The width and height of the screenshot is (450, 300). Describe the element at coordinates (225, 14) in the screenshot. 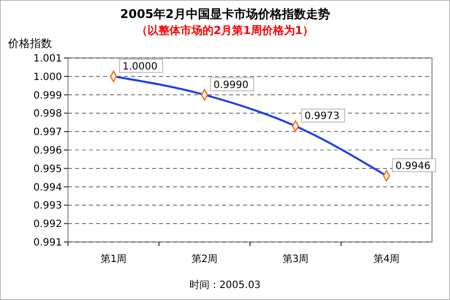

I see `chart-title: 2005年2月中国显卡市场价格指数走势` at that location.